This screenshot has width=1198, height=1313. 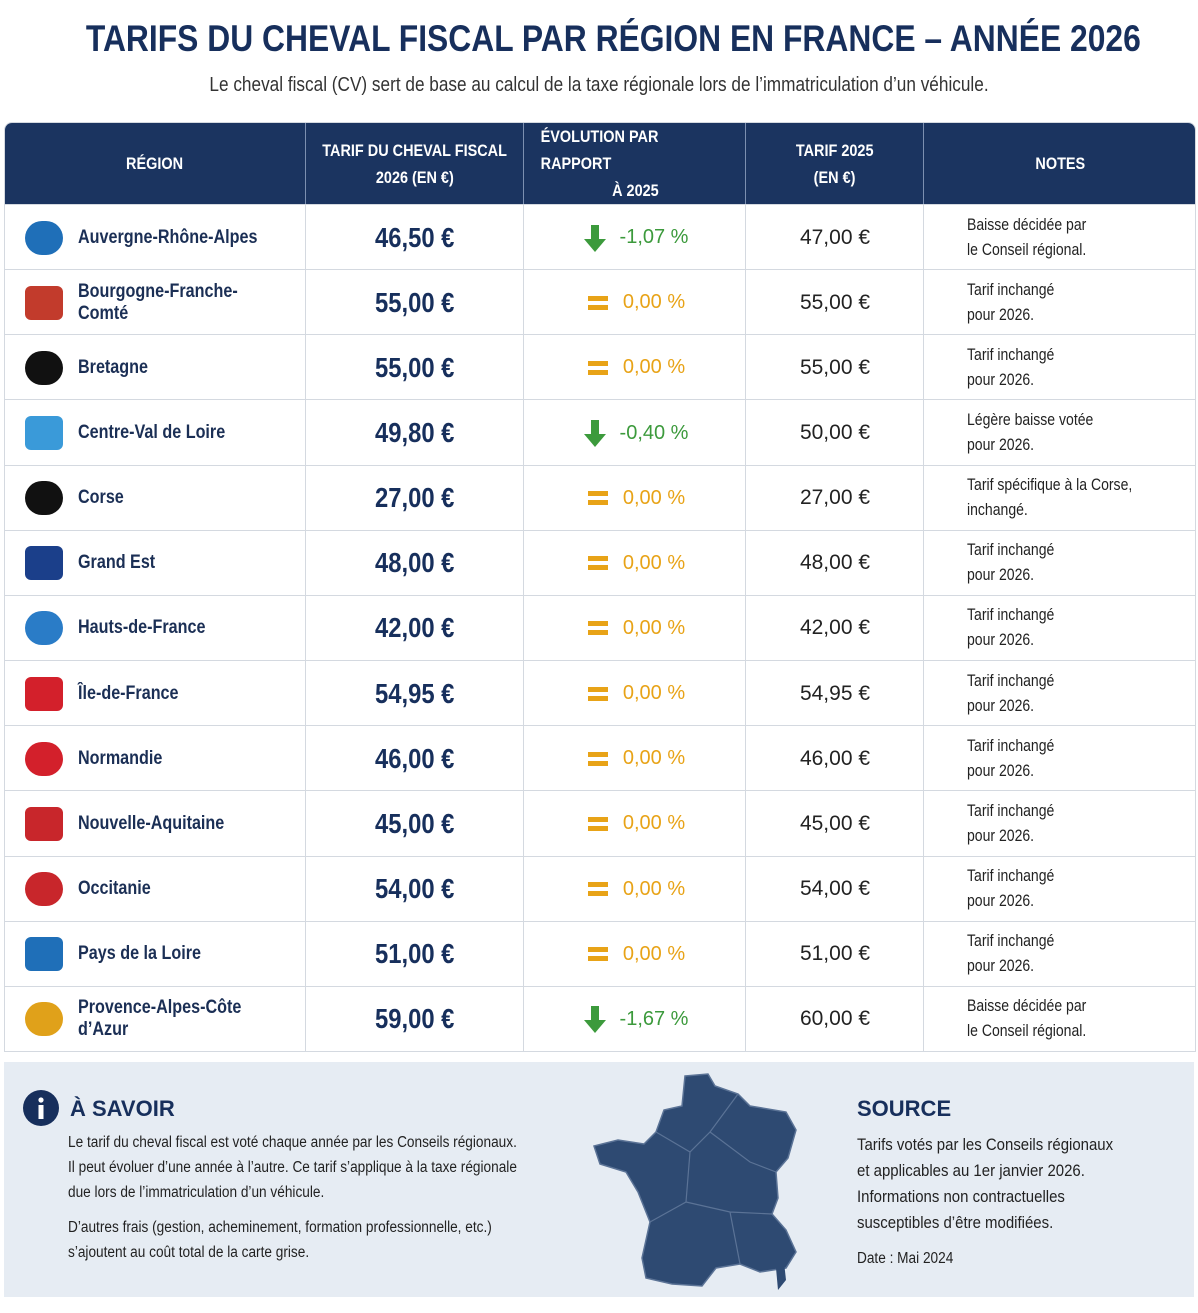 I want to click on tarif-2025: 45,00 €, so click(x=835, y=823).